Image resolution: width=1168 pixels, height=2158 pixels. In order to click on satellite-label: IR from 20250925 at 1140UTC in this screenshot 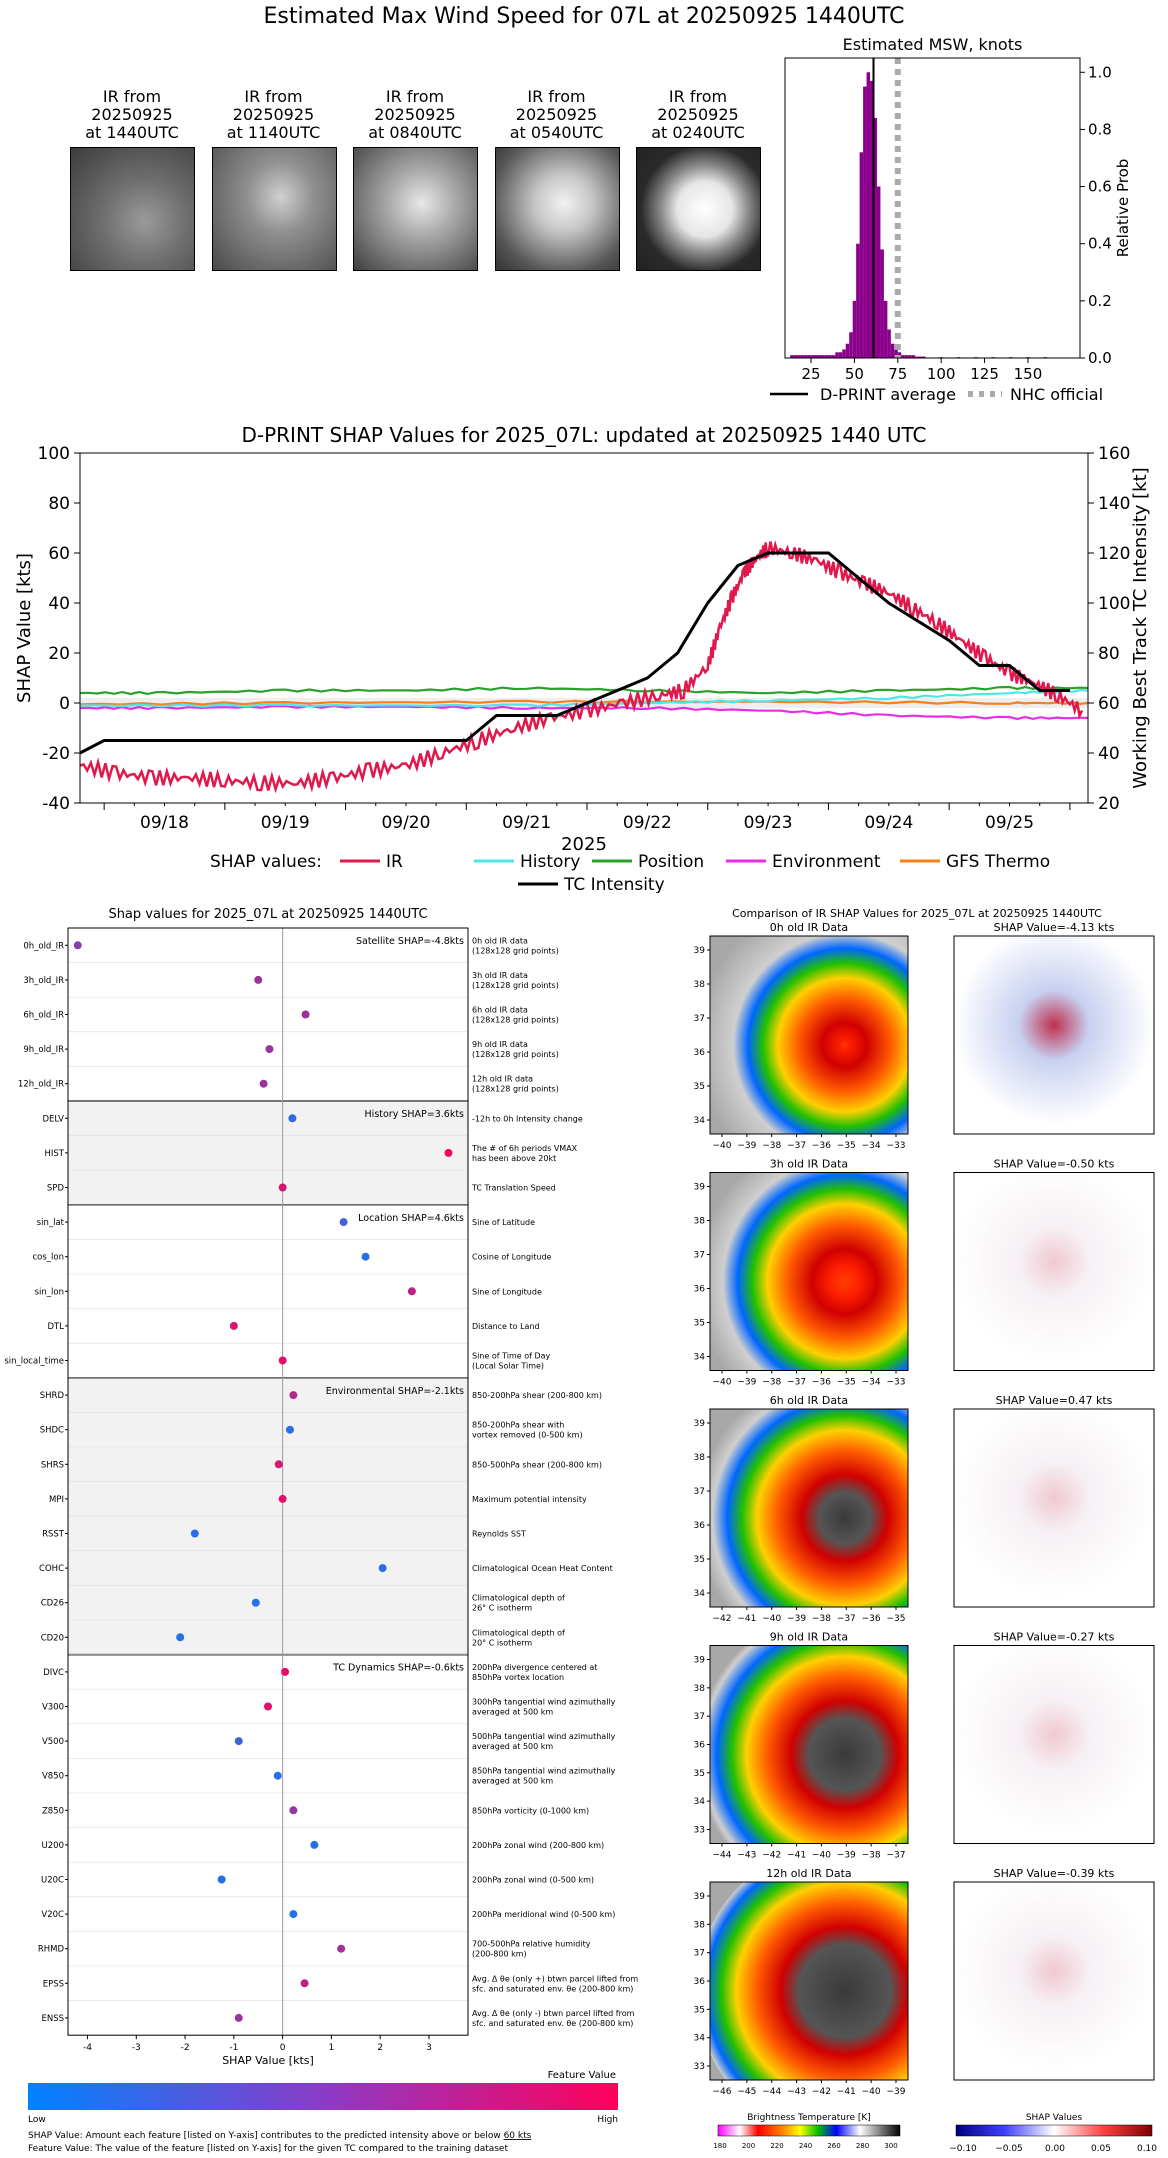, I will do `click(274, 115)`.